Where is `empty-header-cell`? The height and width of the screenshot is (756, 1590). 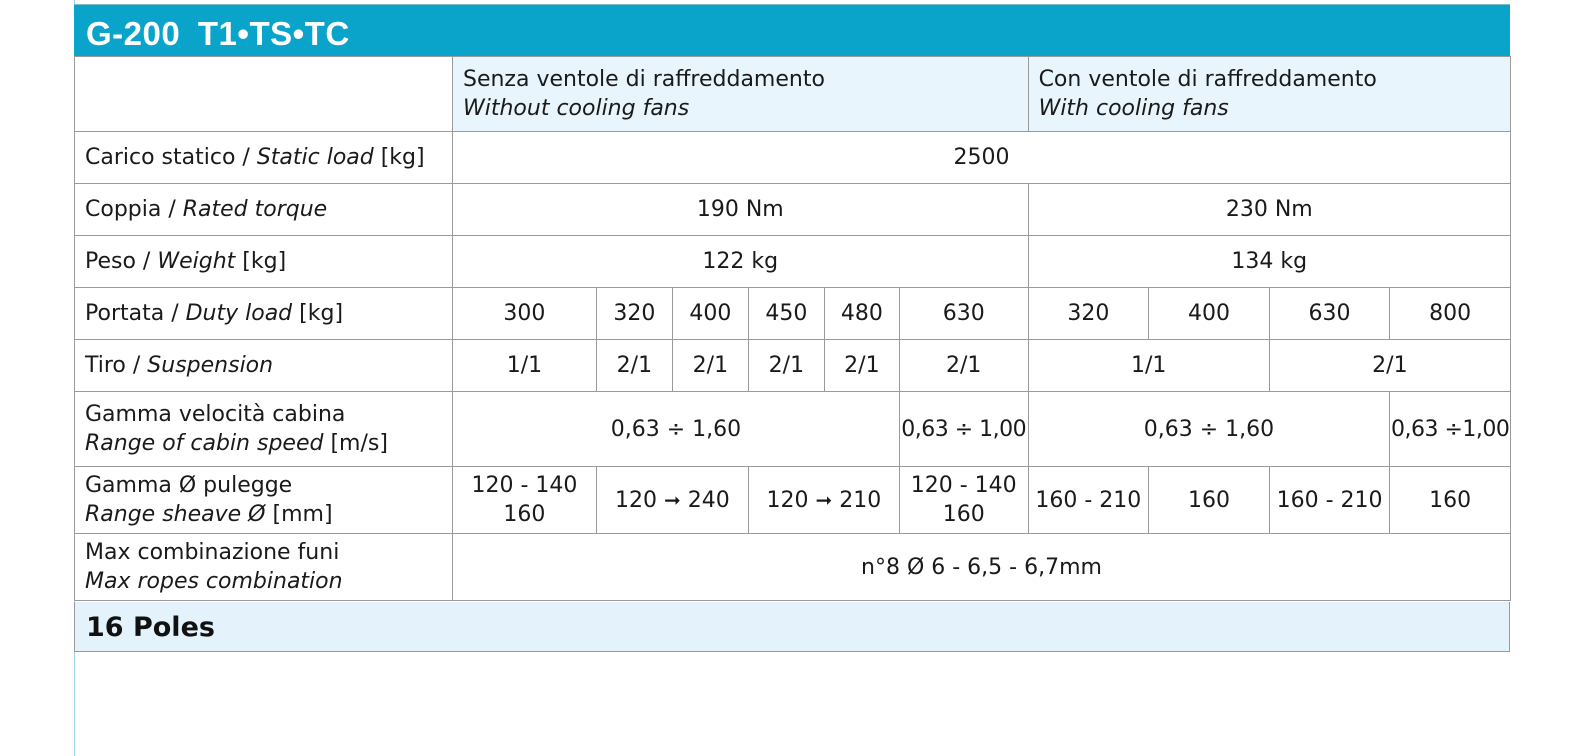
empty-header-cell is located at coordinates (263, 94).